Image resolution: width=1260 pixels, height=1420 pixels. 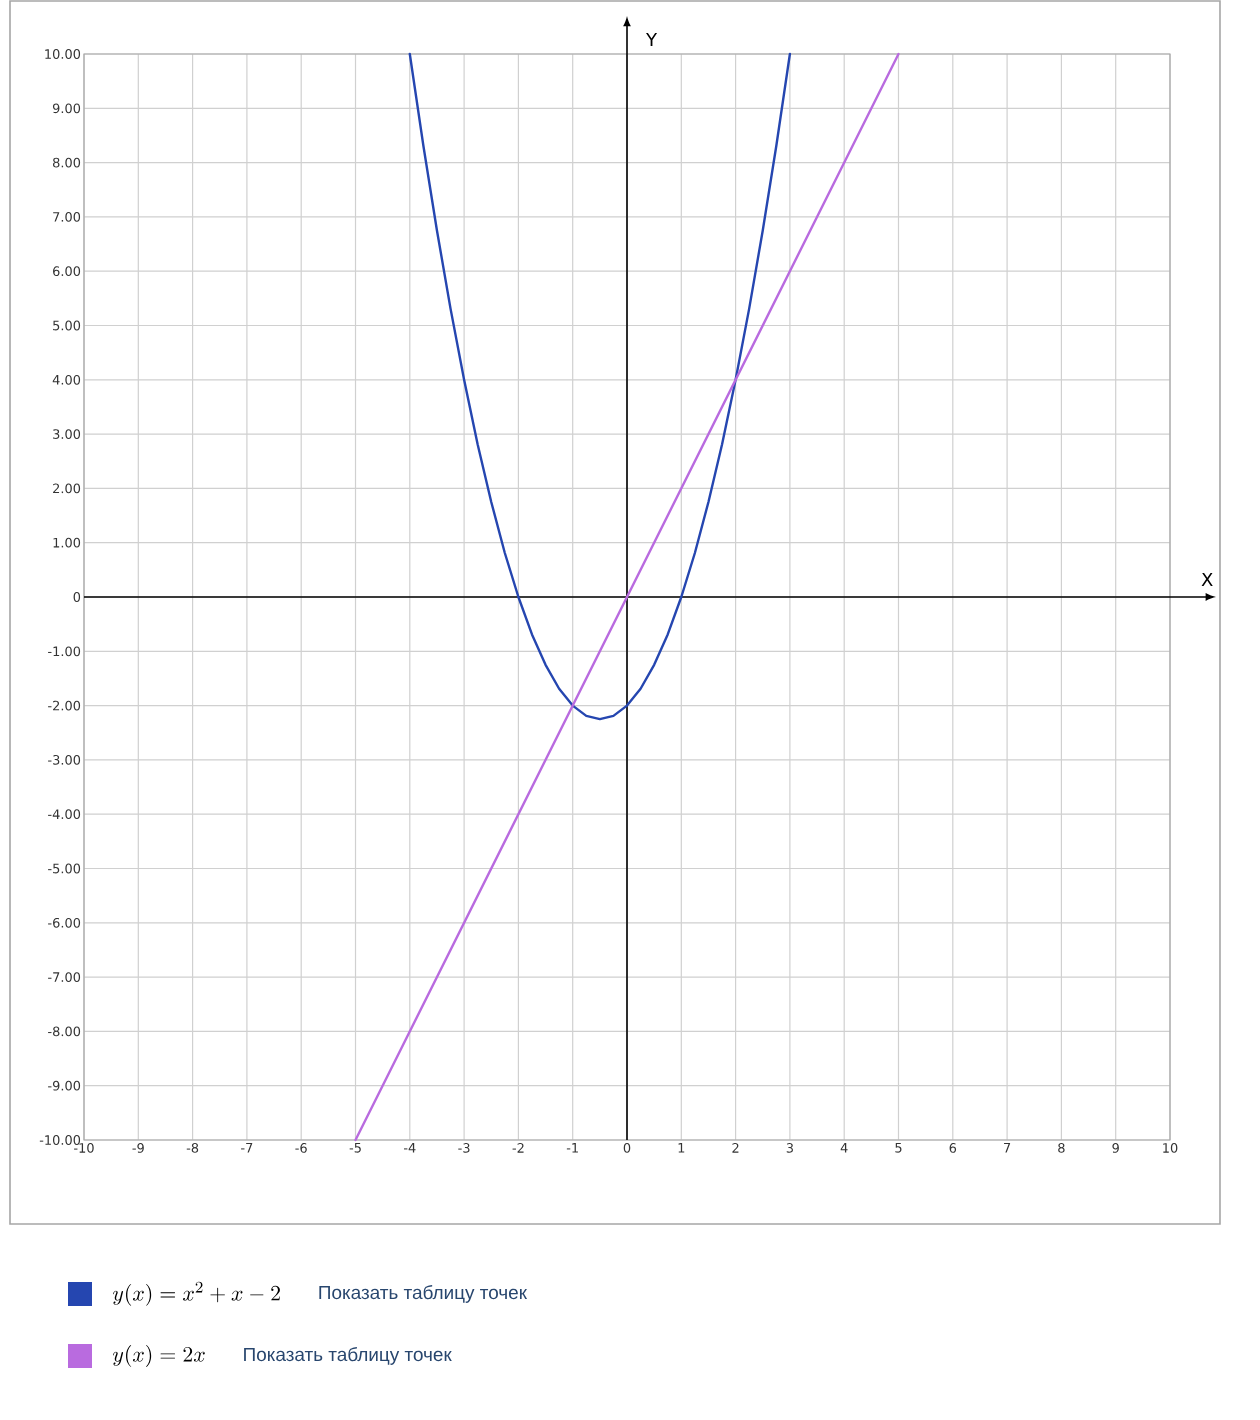 What do you see at coordinates (652, 40) in the screenshot?
I see `y-axis-title: Y` at bounding box center [652, 40].